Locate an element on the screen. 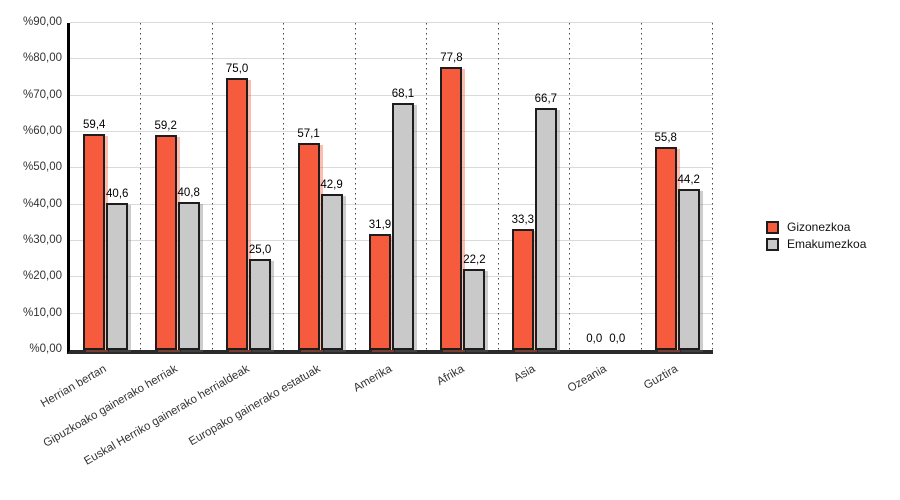  bar-gizonezkoa: 77,8 is located at coordinates (451, 201).